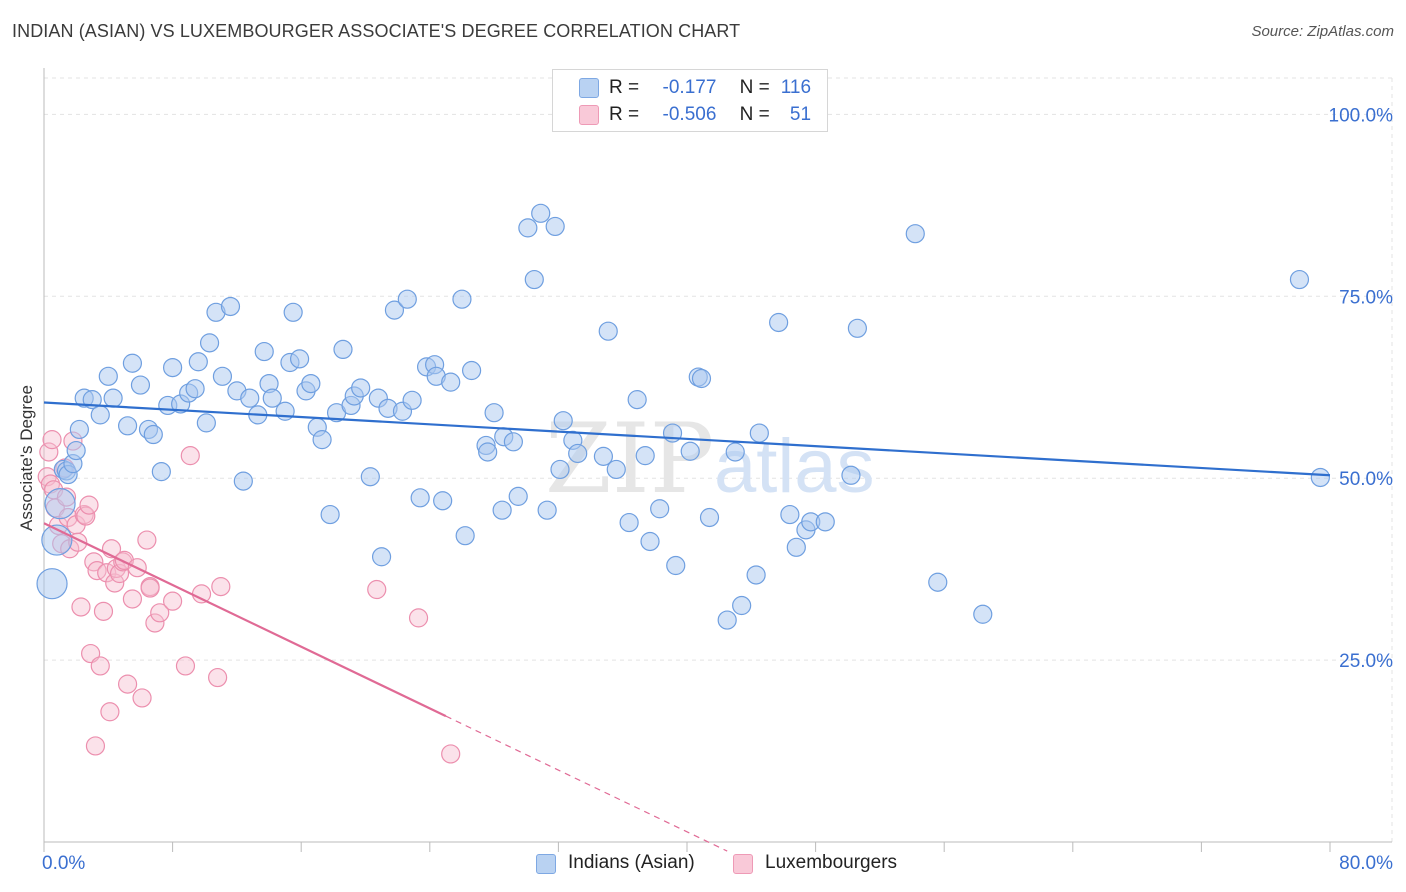 The height and width of the screenshot is (892, 1406). I want to click on luxembourgers-trend-line, so click(245, 620).